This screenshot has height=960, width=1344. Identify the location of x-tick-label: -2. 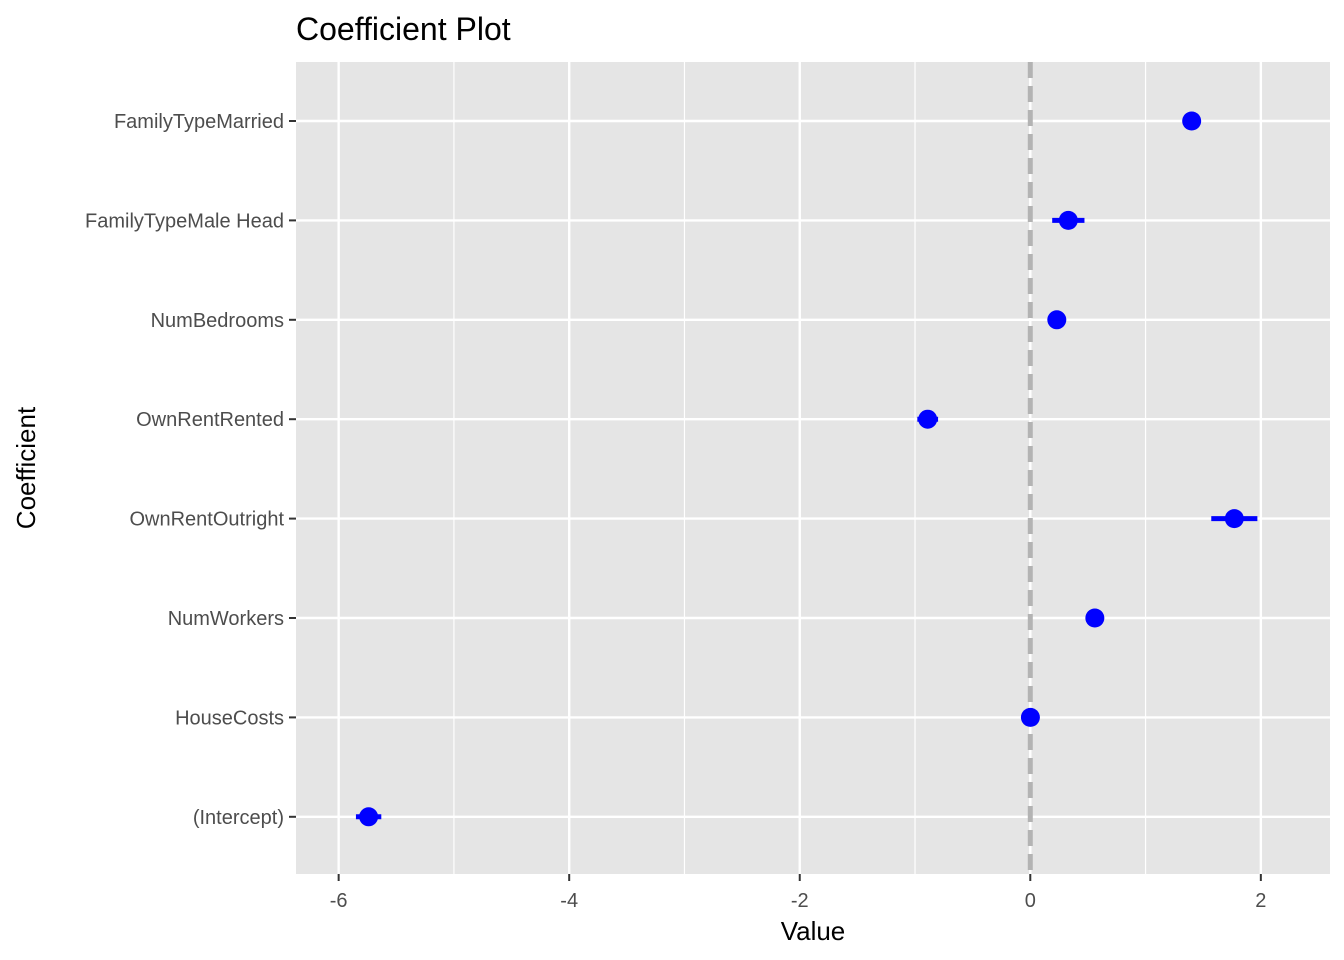
(800, 901).